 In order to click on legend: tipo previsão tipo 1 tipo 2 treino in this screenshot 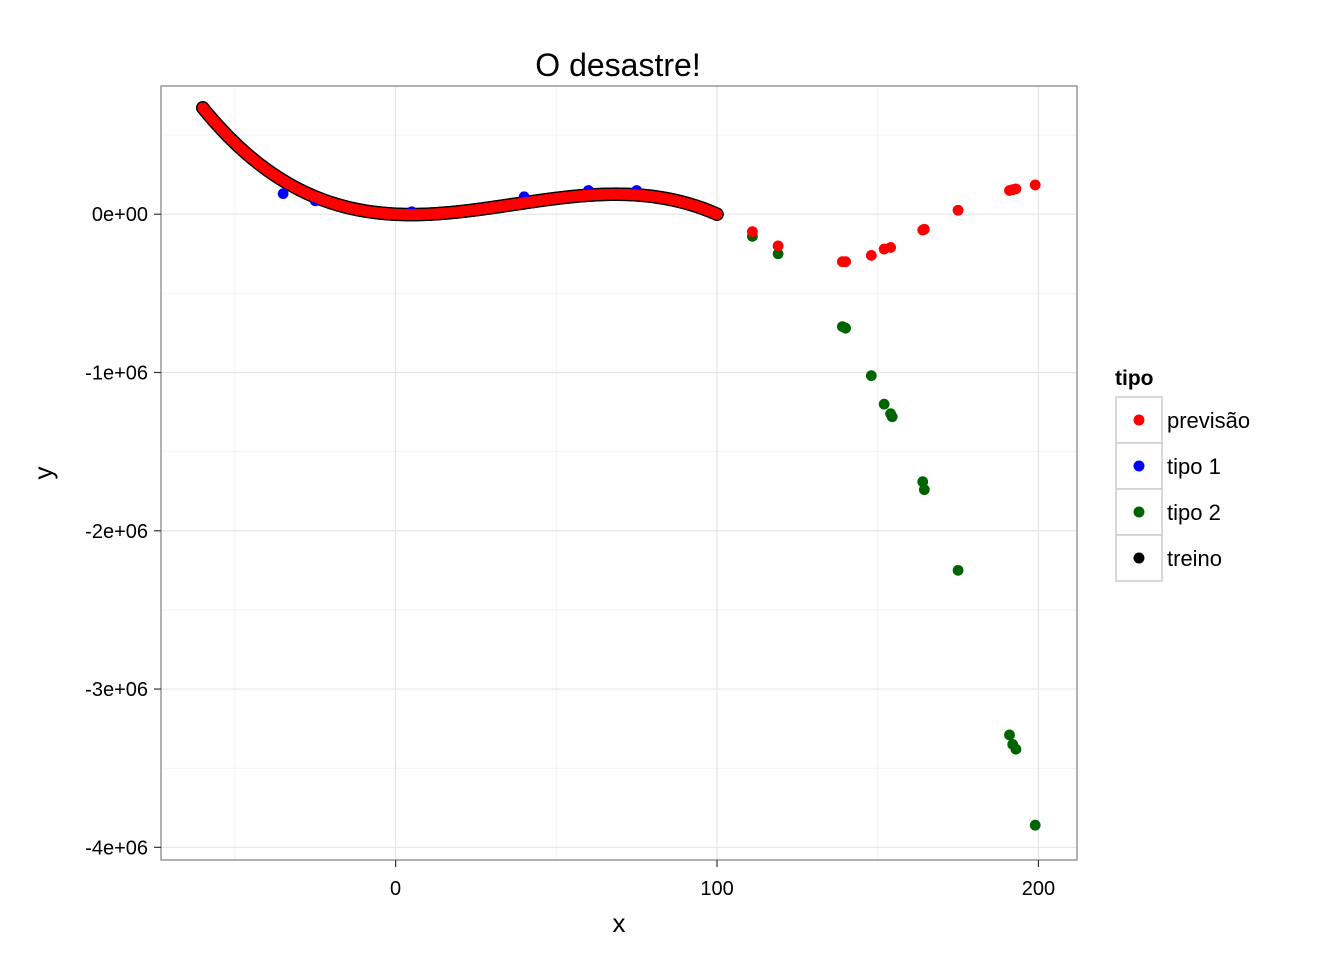, I will do `click(1182, 474)`.